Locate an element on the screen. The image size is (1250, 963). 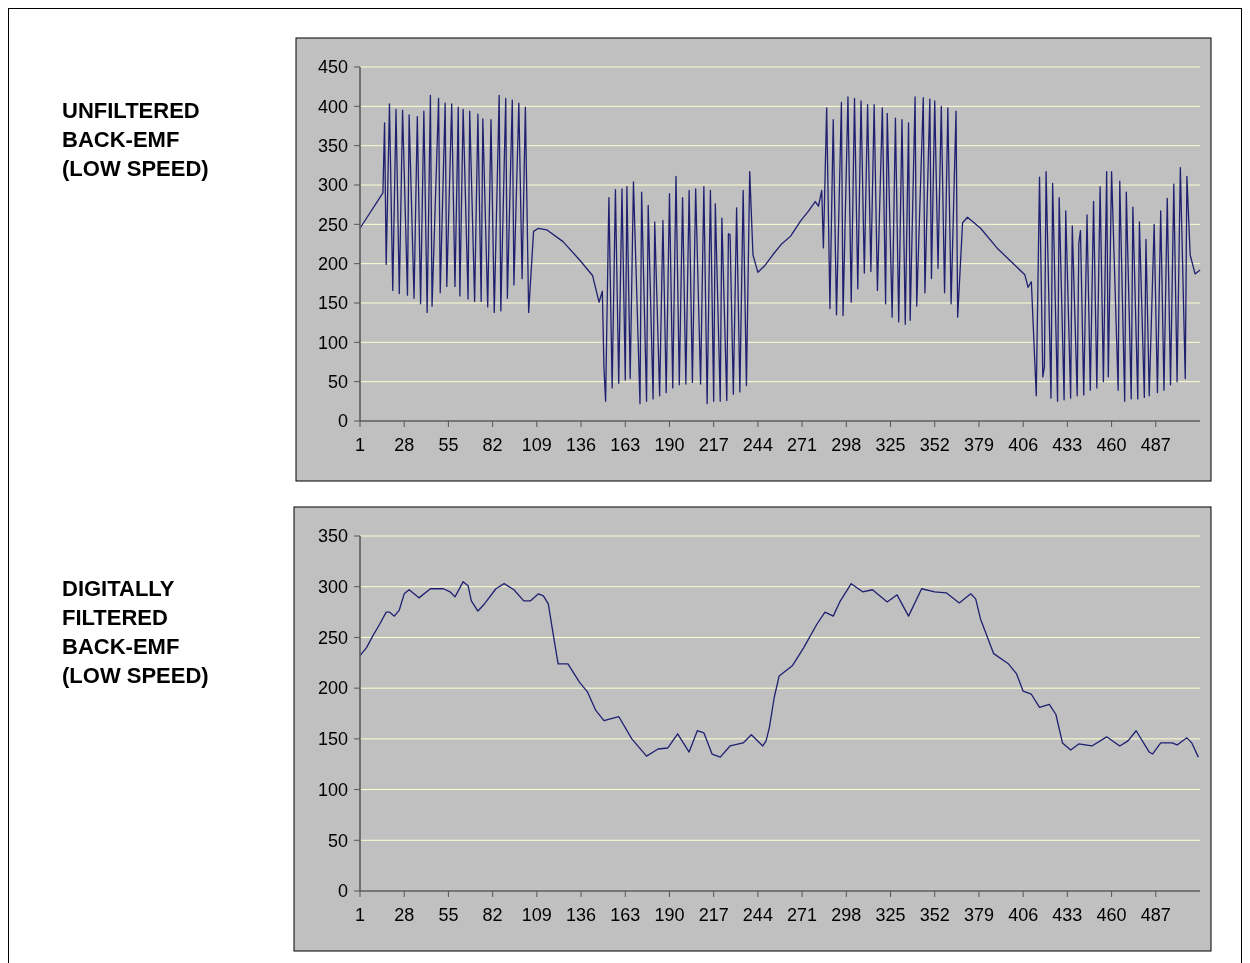
text: DIGITALLY FILTERED BACK-EMF (LOW SPEED) is located at coordinates (135, 632).